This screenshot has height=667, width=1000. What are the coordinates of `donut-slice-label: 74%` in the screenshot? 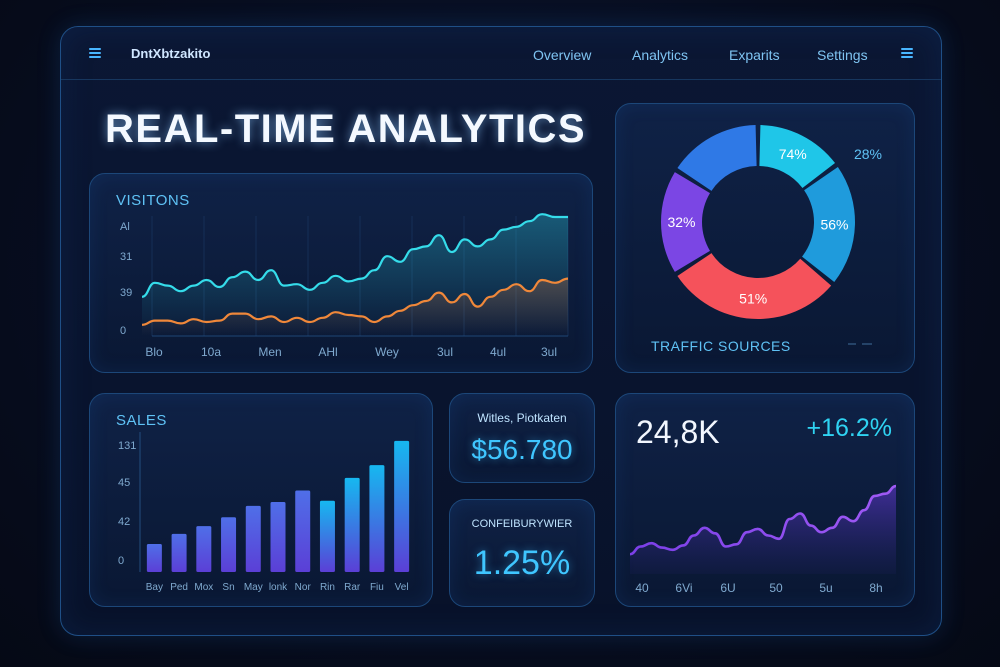 It's located at (793, 154).